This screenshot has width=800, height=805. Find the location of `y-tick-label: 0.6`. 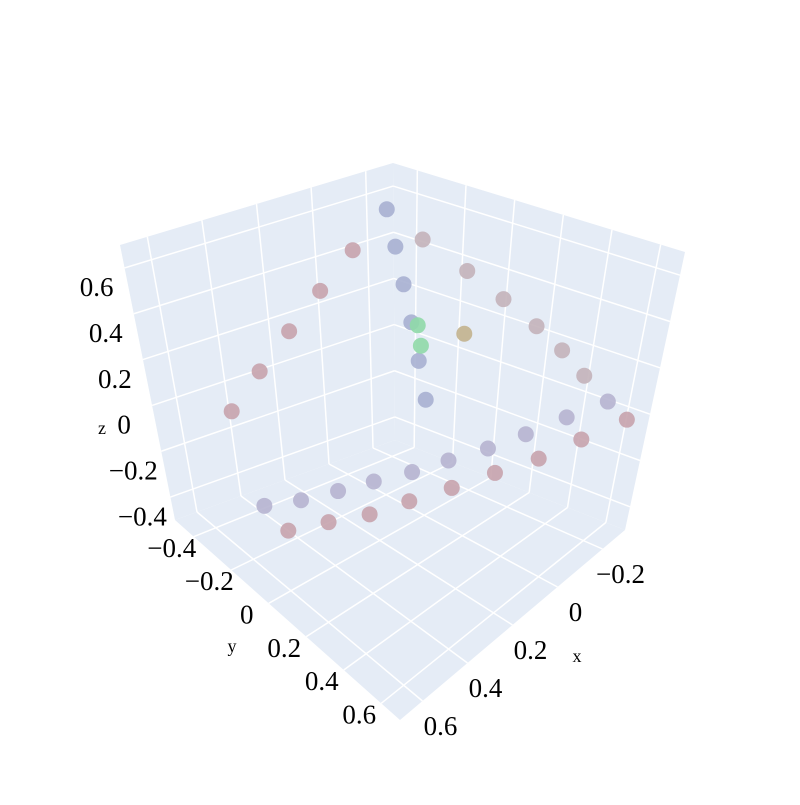

y-tick-label: 0.6 is located at coordinates (359, 715).